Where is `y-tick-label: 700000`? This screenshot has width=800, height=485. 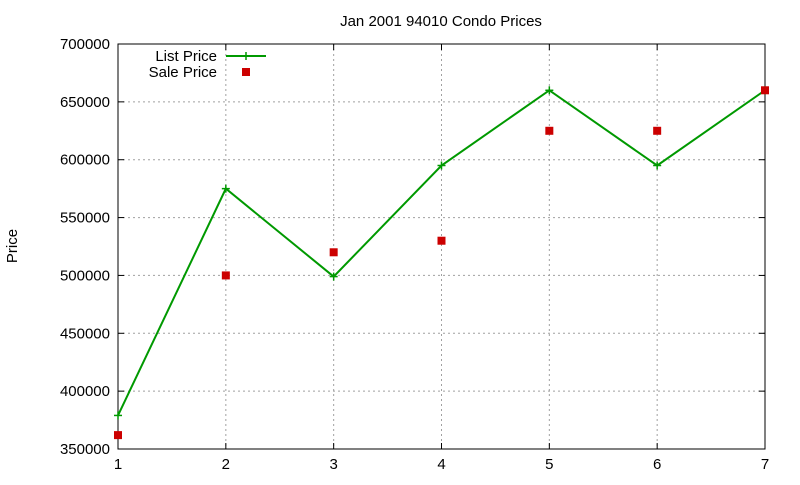 y-tick-label: 700000 is located at coordinates (85, 44).